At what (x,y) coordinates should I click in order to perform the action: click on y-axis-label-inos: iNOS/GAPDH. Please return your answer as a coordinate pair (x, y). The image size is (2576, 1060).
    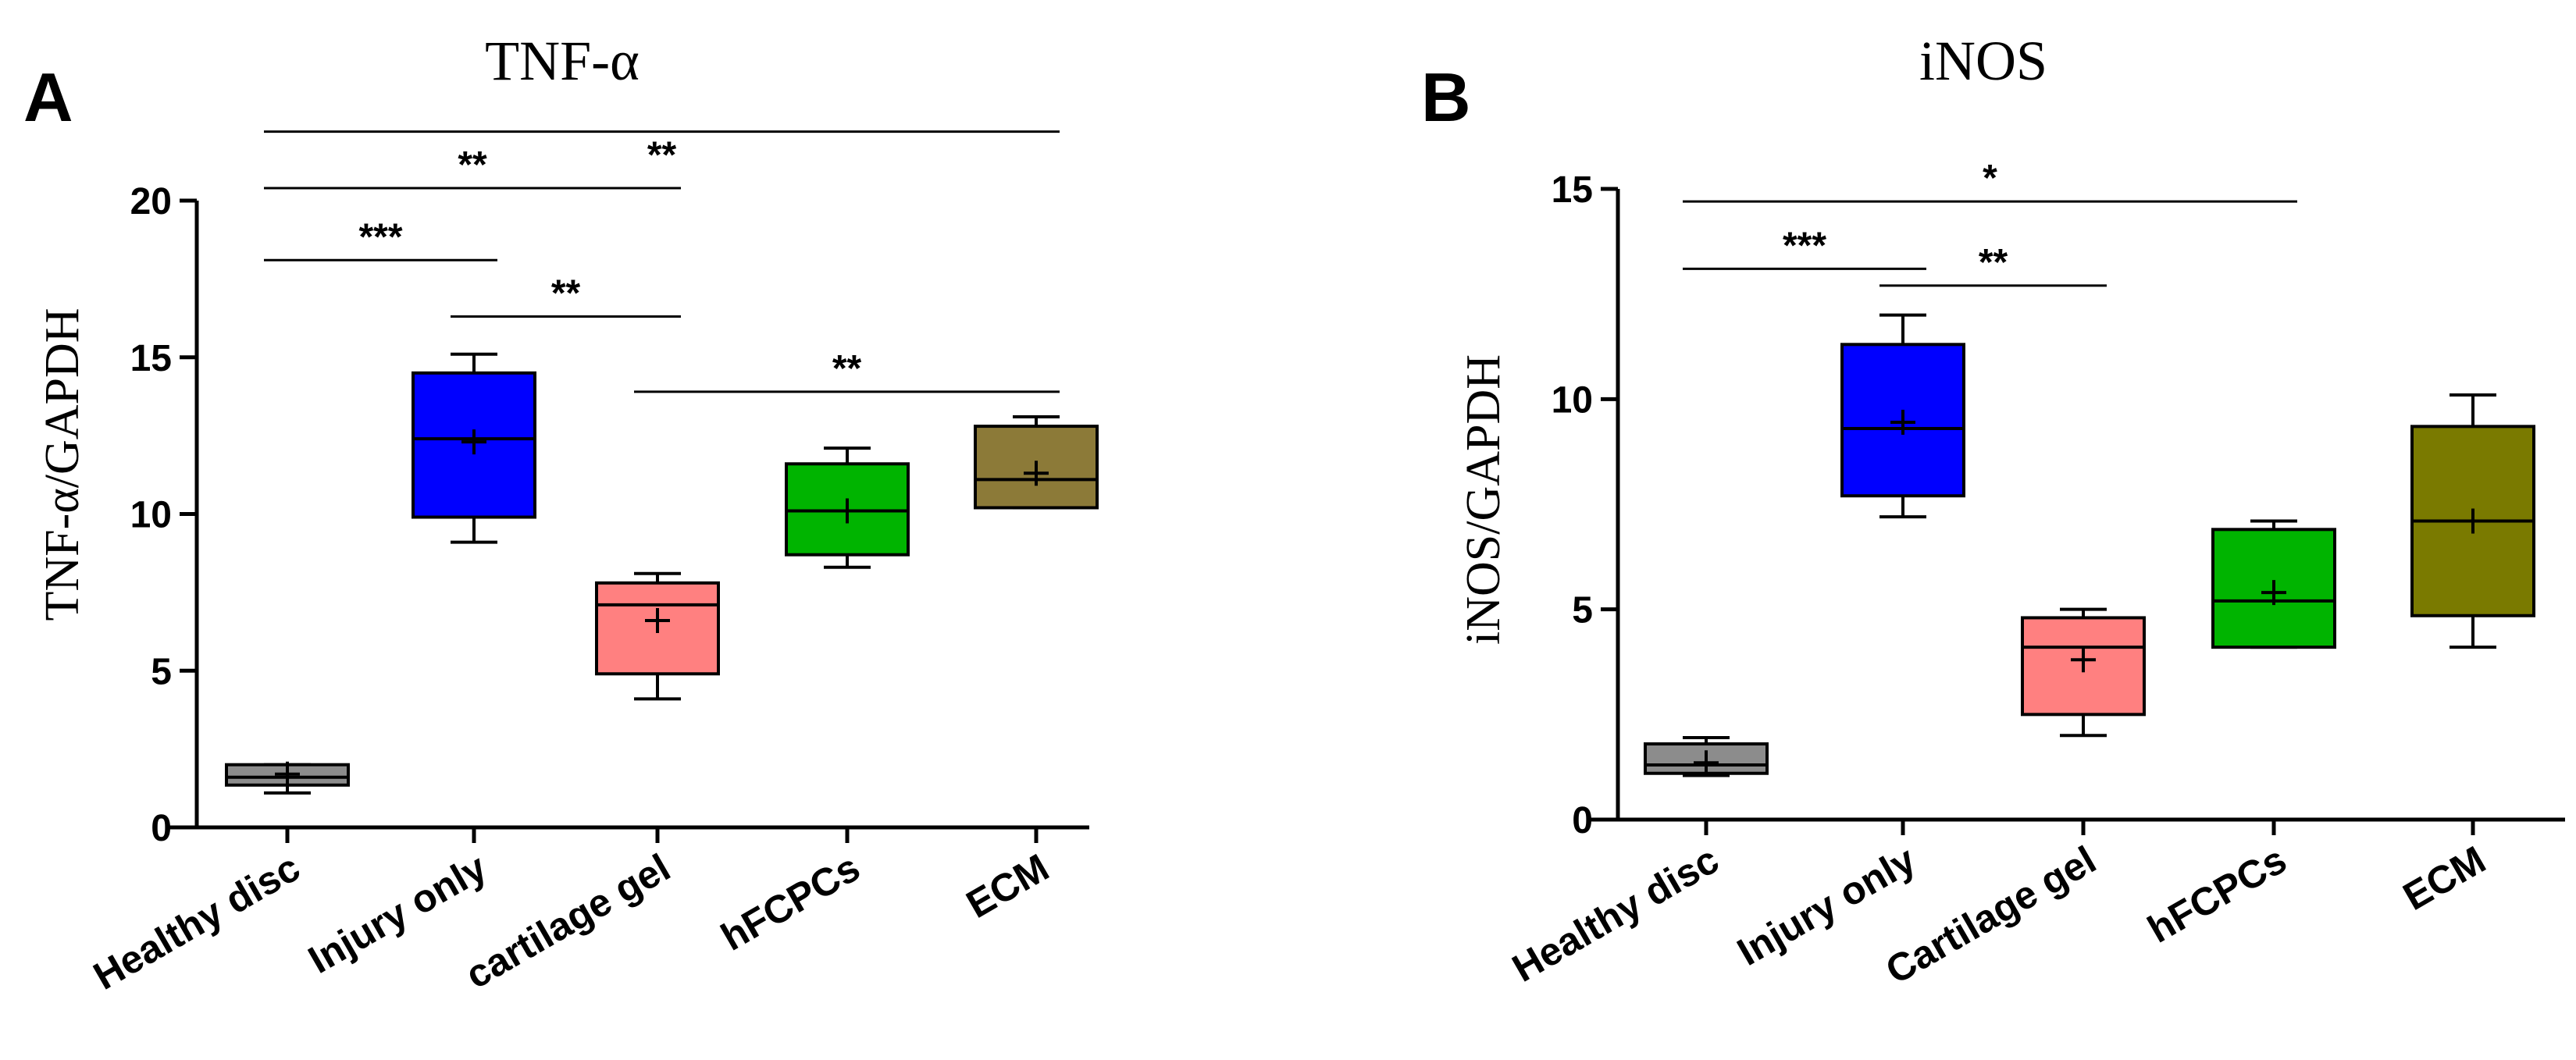
    Looking at the image, I should click on (1483, 500).